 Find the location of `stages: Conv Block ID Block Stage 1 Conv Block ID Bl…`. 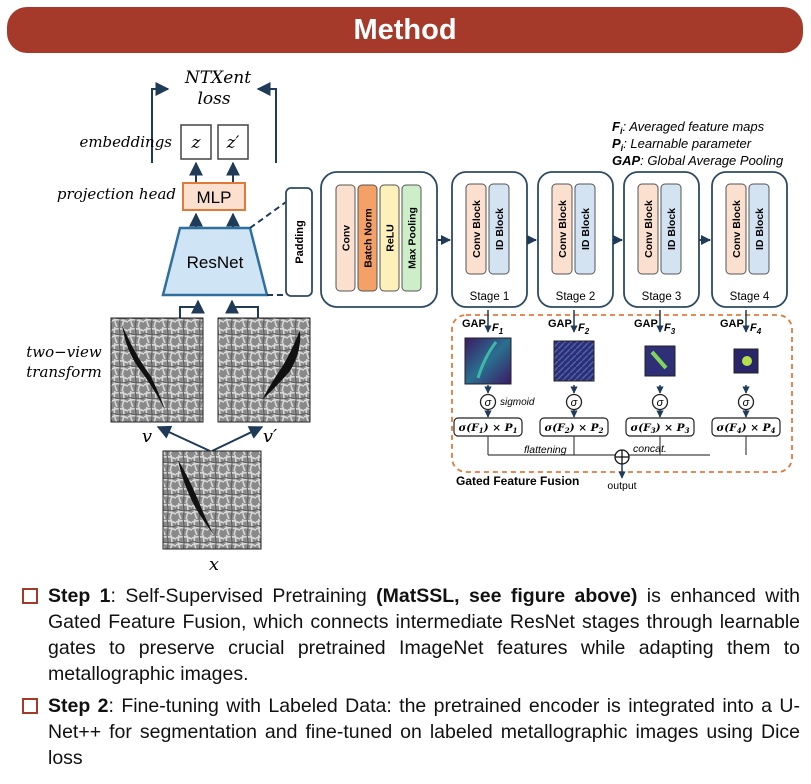

stages: Conv Block ID Block Stage 1 Conv Block ID Bl… is located at coordinates (619, 239).